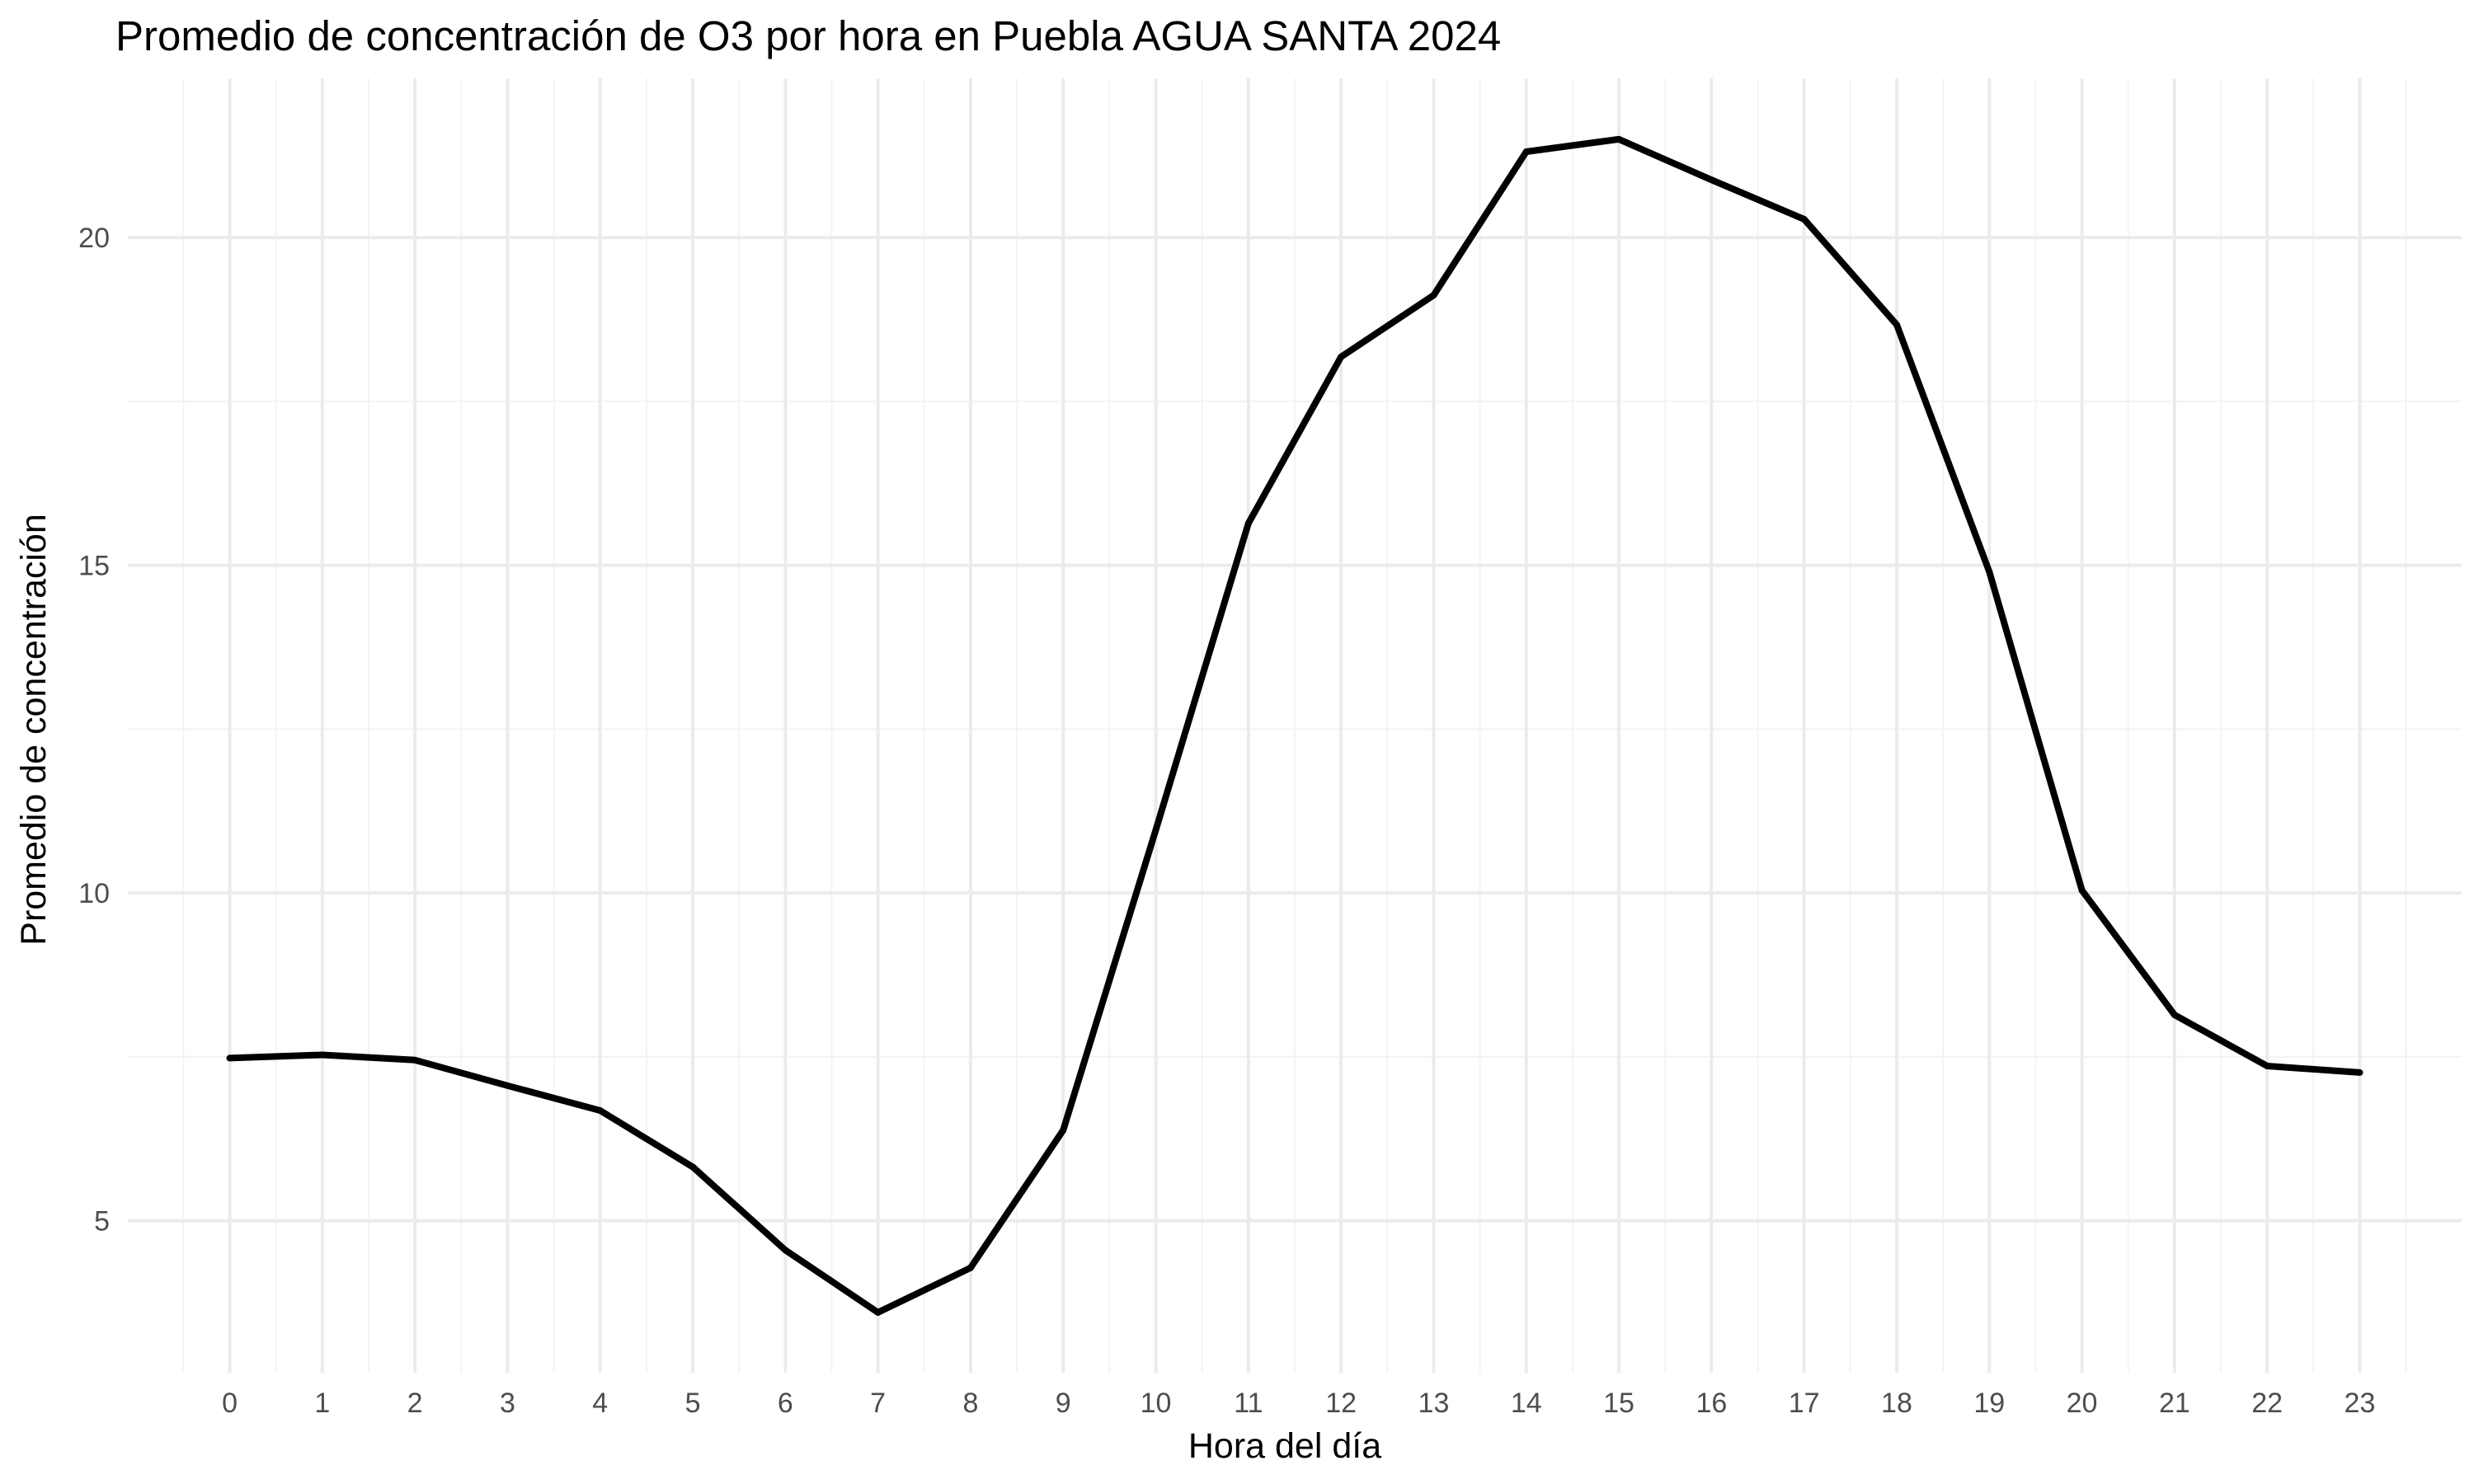 This screenshot has height=1484, width=2474. Describe the element at coordinates (785, 1403) in the screenshot. I see `x-tick-label: 6` at that location.